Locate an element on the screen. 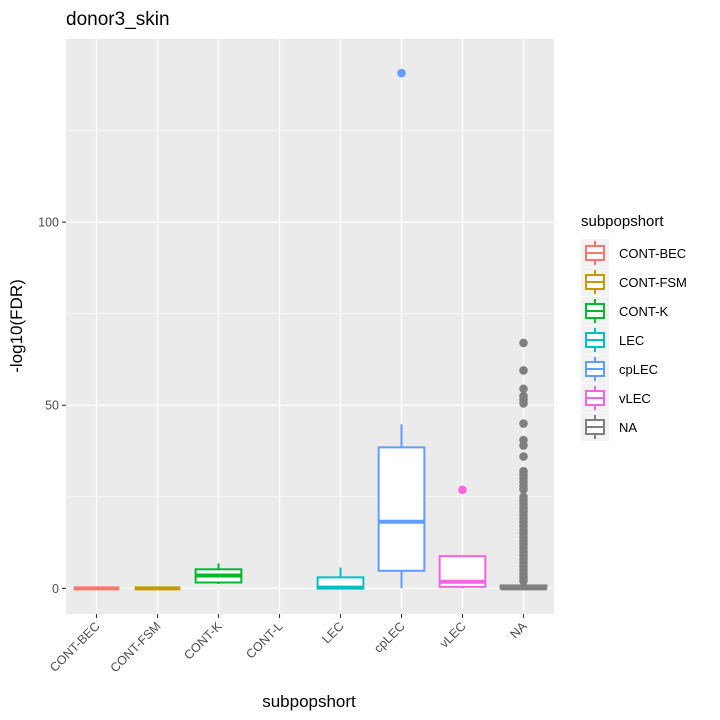  box-lec is located at coordinates (340, 578).